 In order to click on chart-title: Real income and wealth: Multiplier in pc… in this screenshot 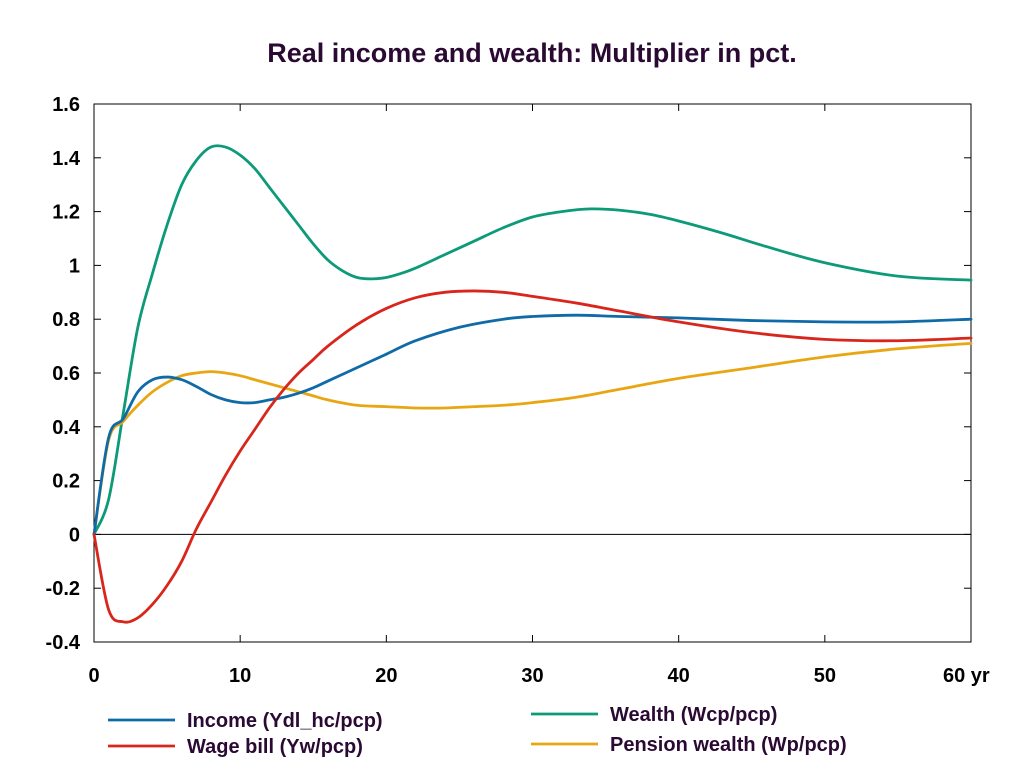, I will do `click(532, 53)`.